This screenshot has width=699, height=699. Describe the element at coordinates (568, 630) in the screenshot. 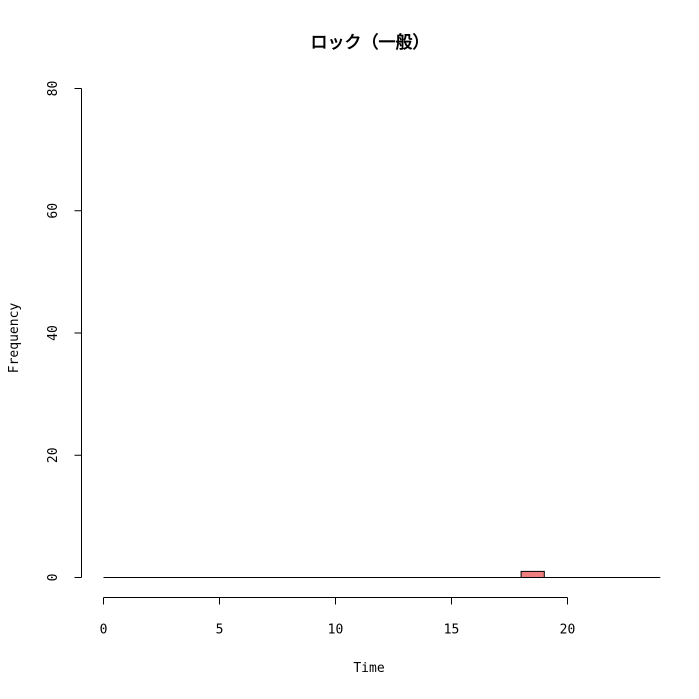

I see `x-tick-label: 20` at that location.